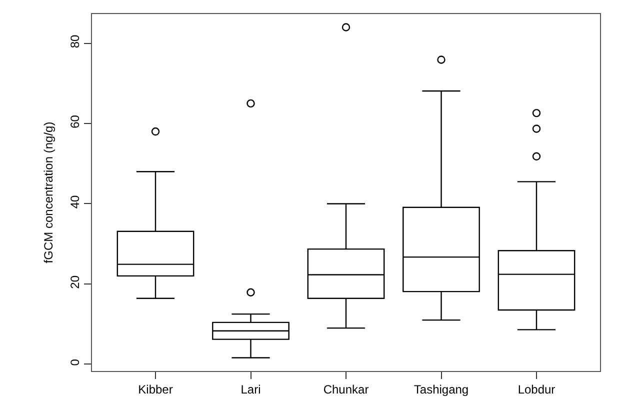 The width and height of the screenshot is (628, 413). Describe the element at coordinates (346, 389) in the screenshot. I see `x-tick-label: Chunkar` at that location.